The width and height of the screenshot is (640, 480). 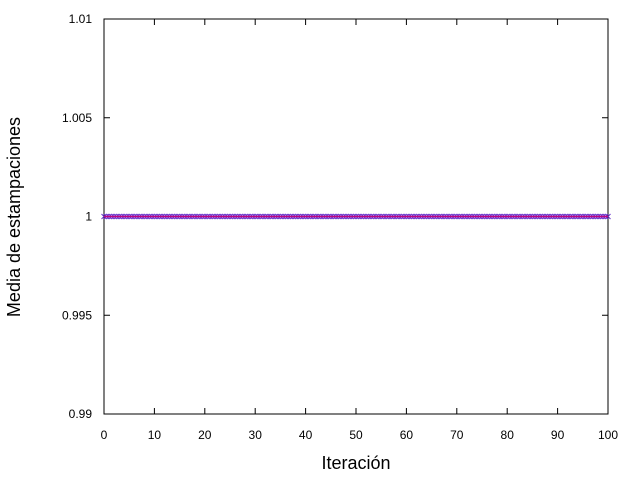 I want to click on x-tick-label: 40, so click(x=306, y=435).